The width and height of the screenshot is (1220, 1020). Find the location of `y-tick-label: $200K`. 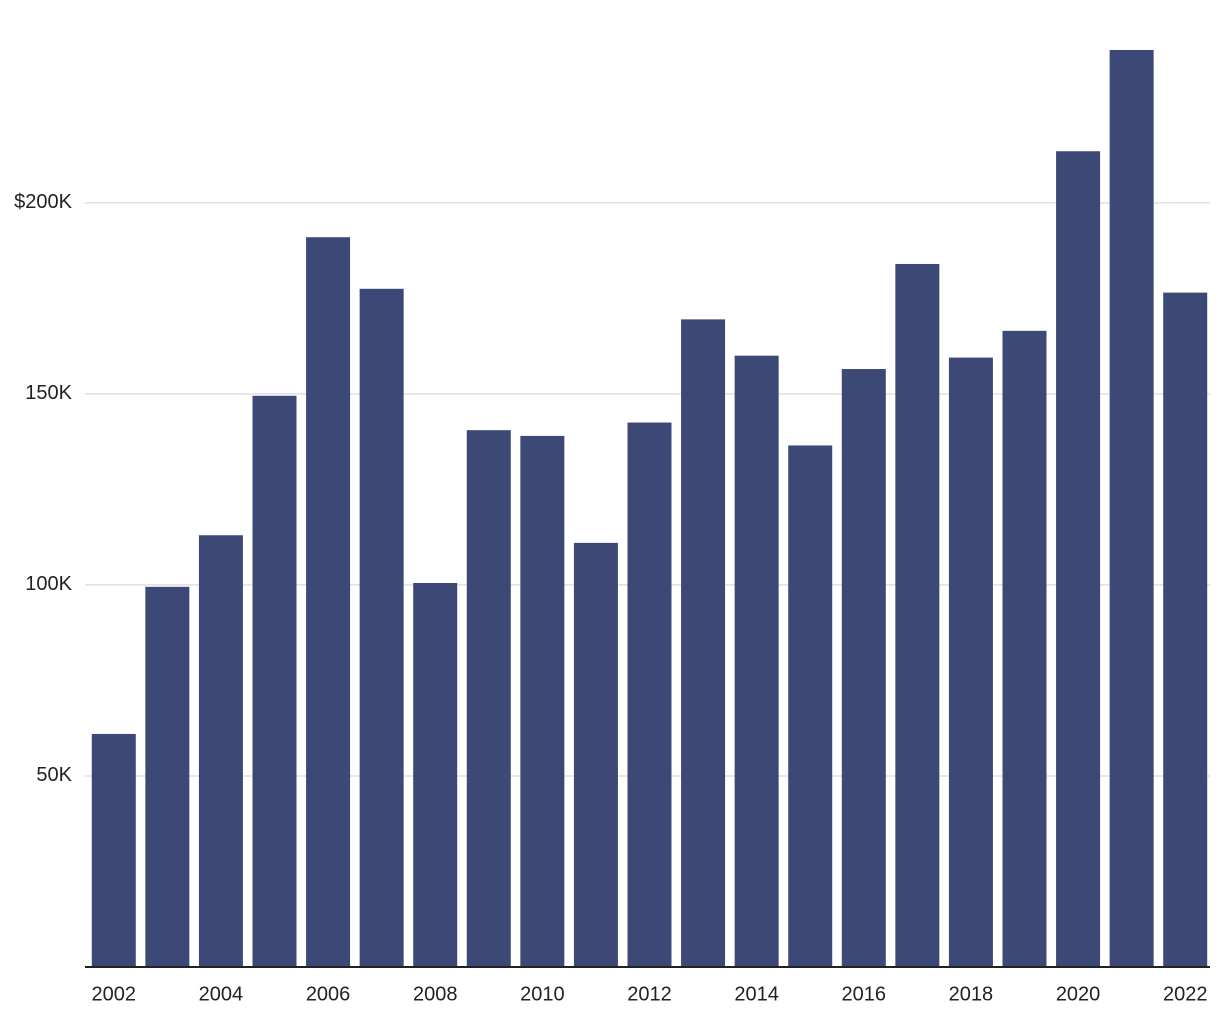

y-tick-label: $200K is located at coordinates (43, 202).